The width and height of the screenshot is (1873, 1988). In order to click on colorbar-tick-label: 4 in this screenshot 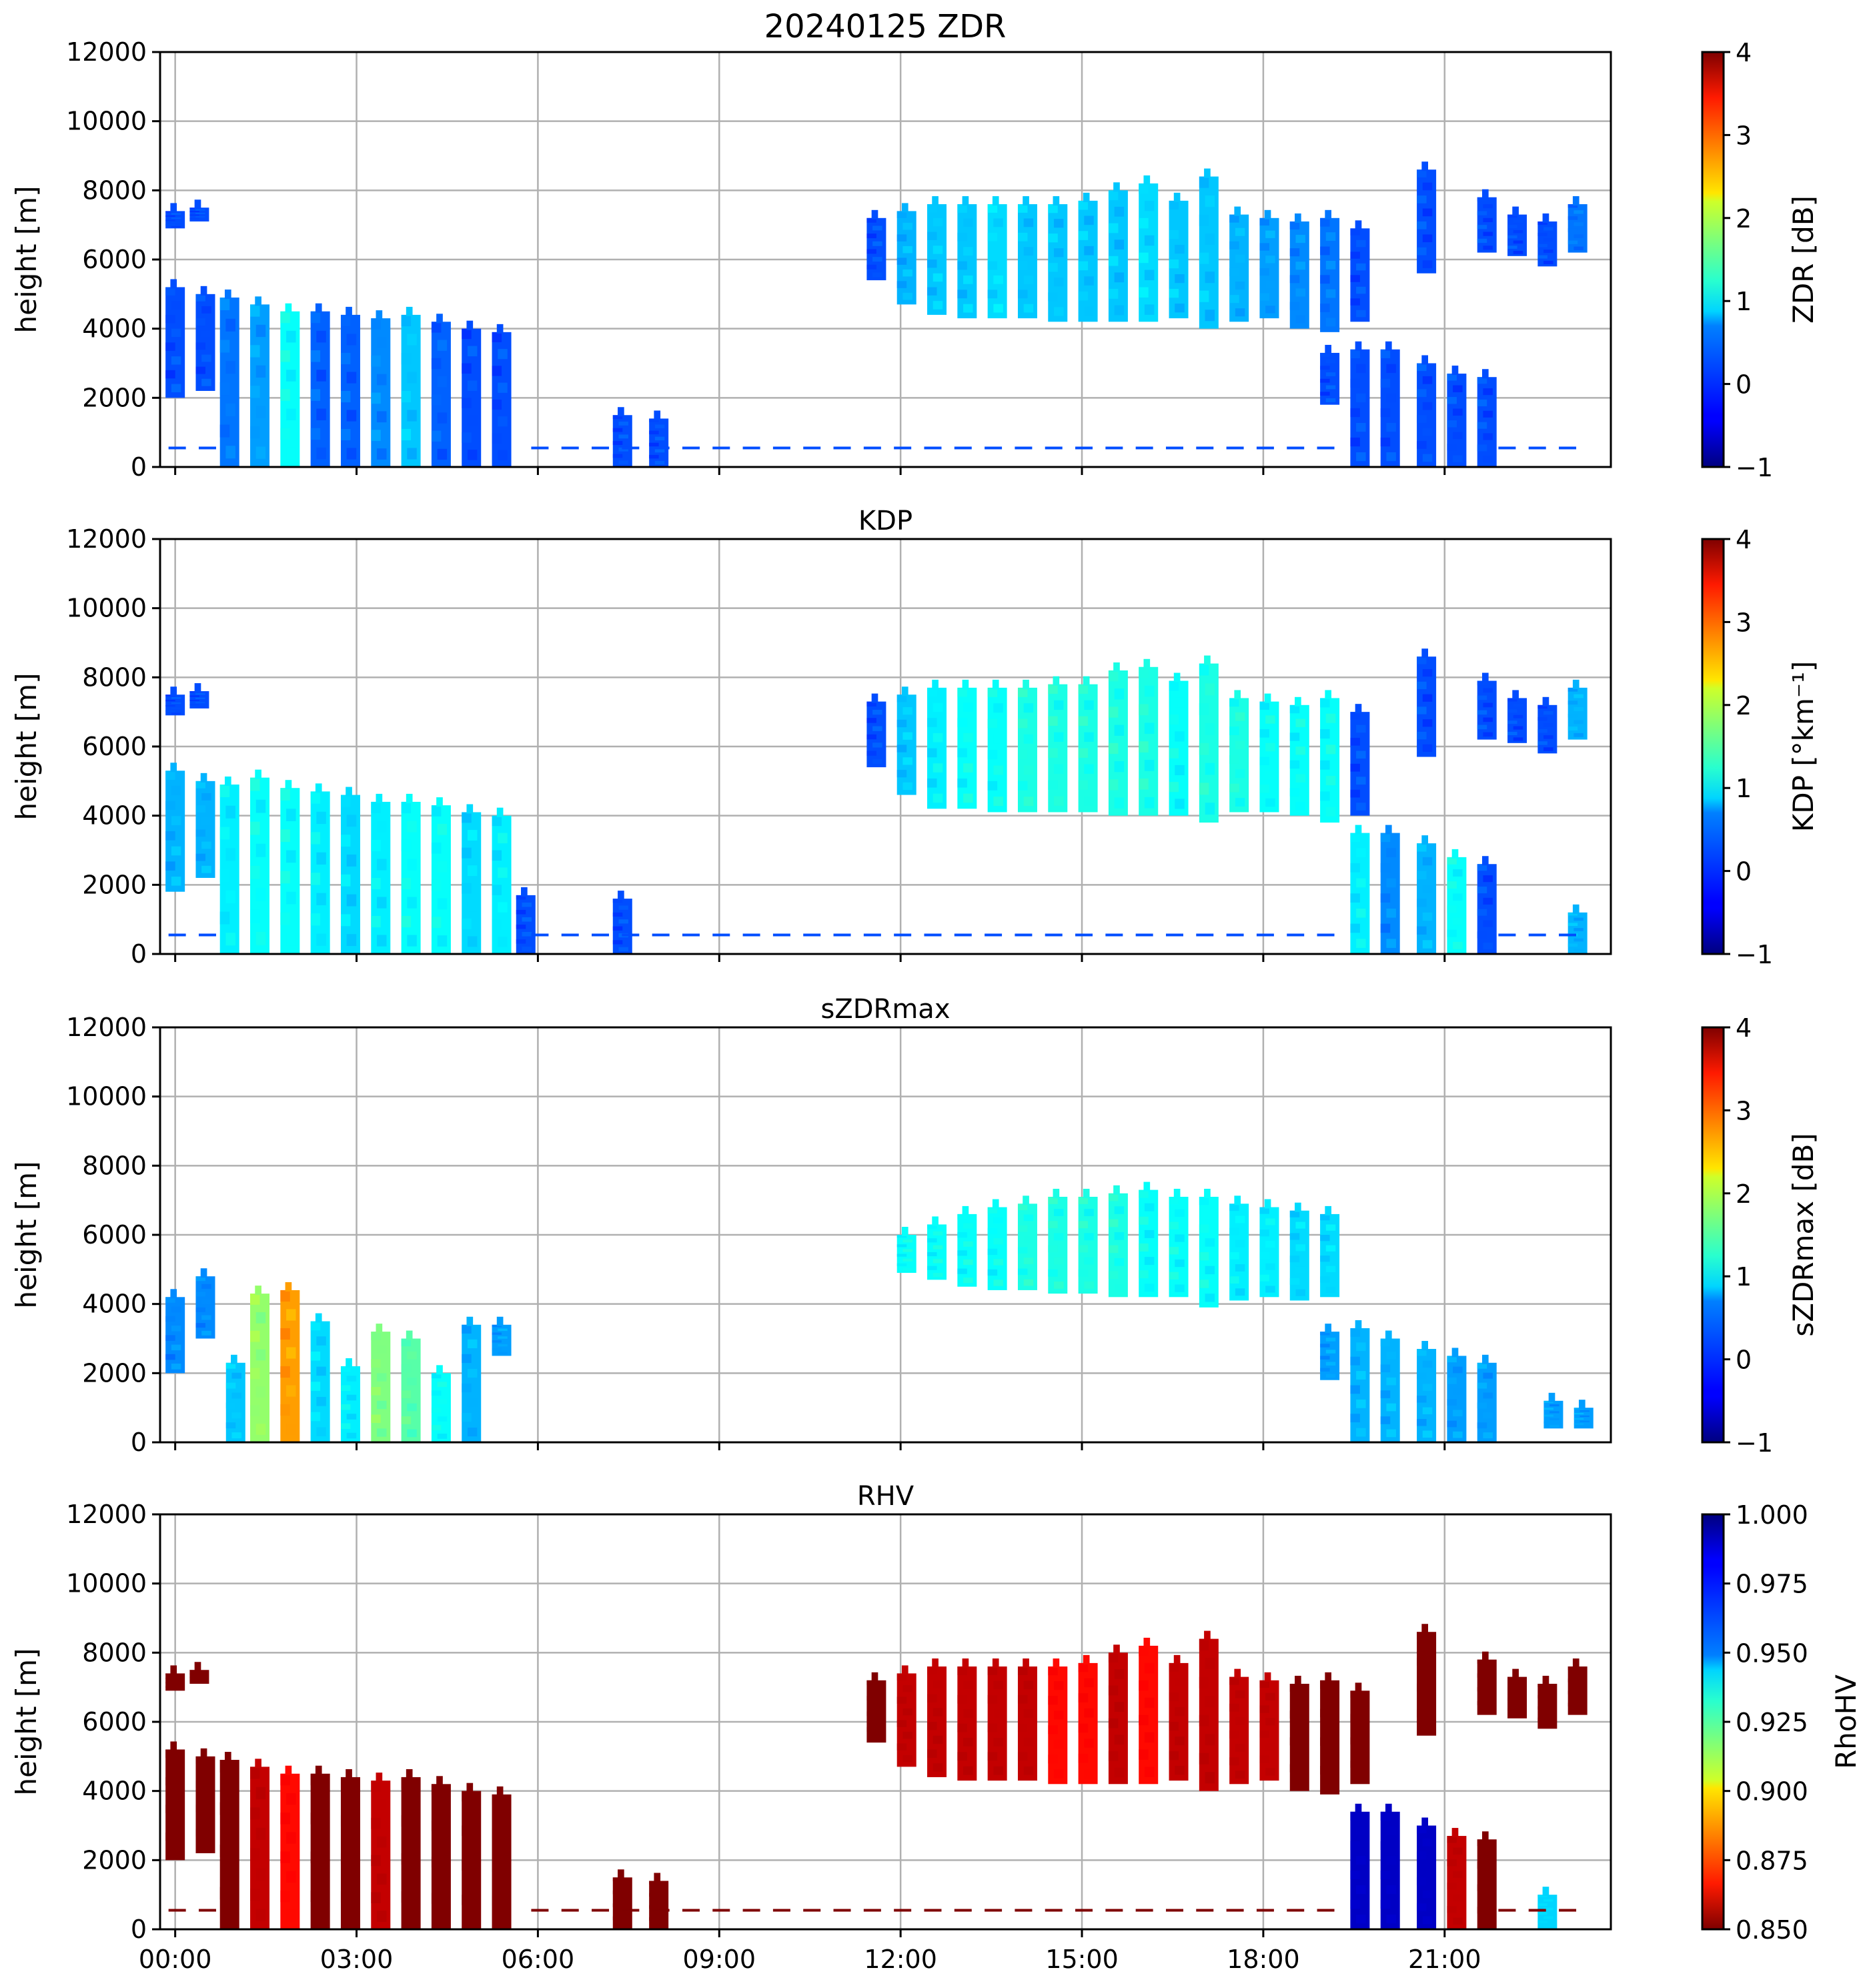, I will do `click(1744, 1028)`.